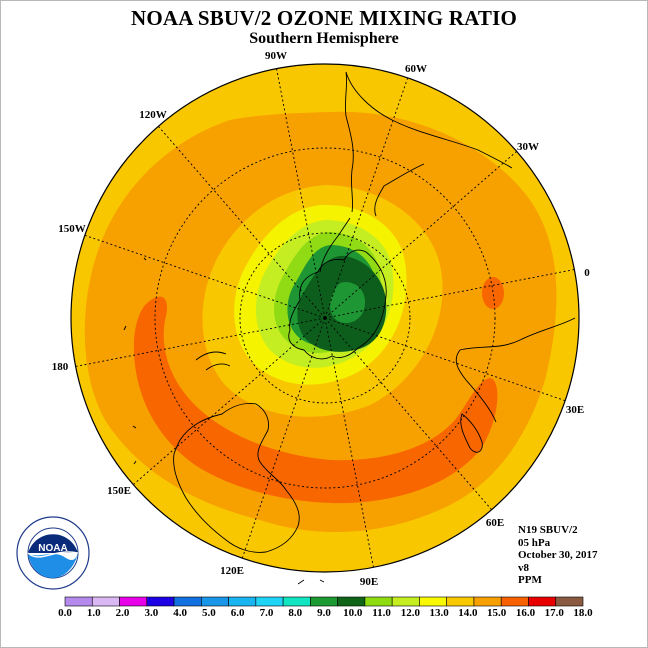 This screenshot has height=648, width=648. What do you see at coordinates (180, 613) in the screenshot?
I see `colorbar-tick-label: 4.0` at bounding box center [180, 613].